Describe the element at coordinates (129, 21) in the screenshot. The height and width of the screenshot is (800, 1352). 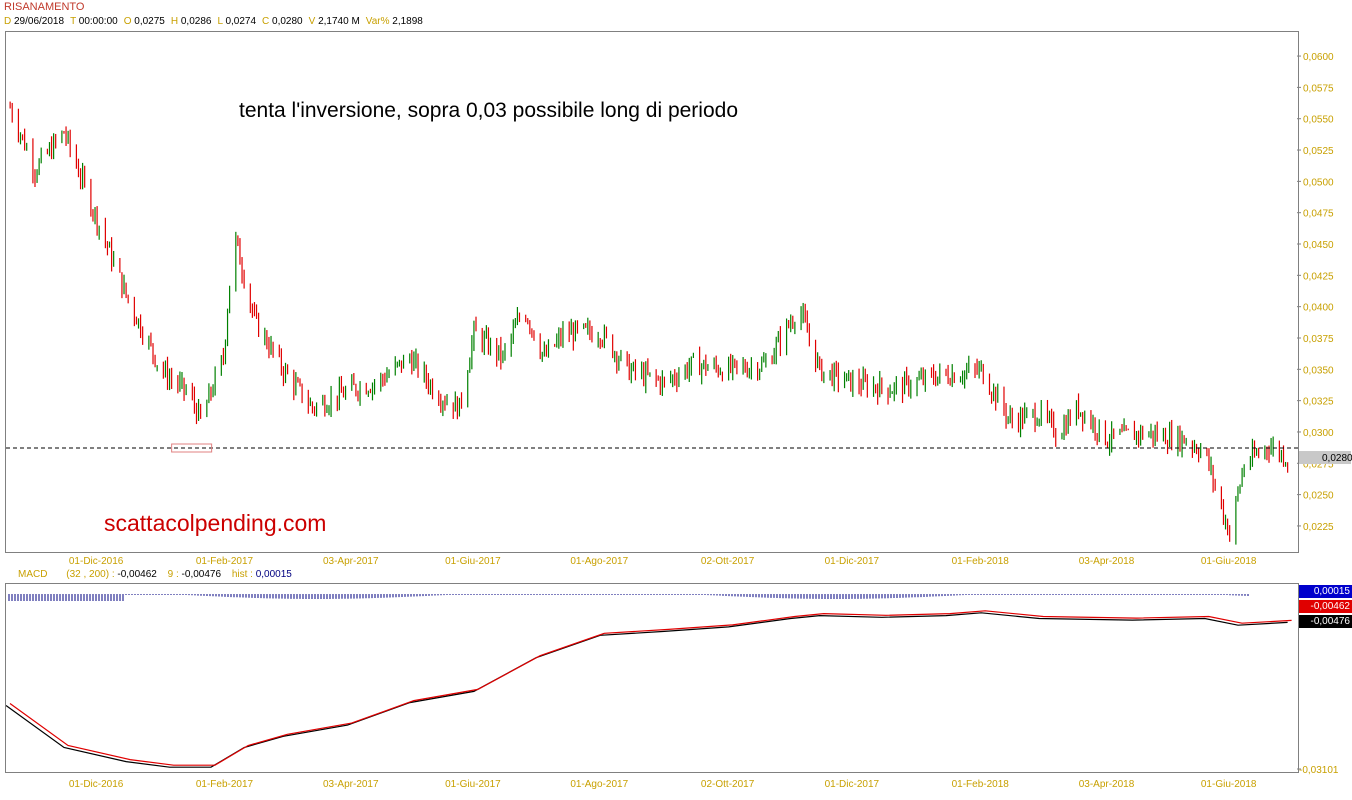
I see `info-key-2: O` at that location.